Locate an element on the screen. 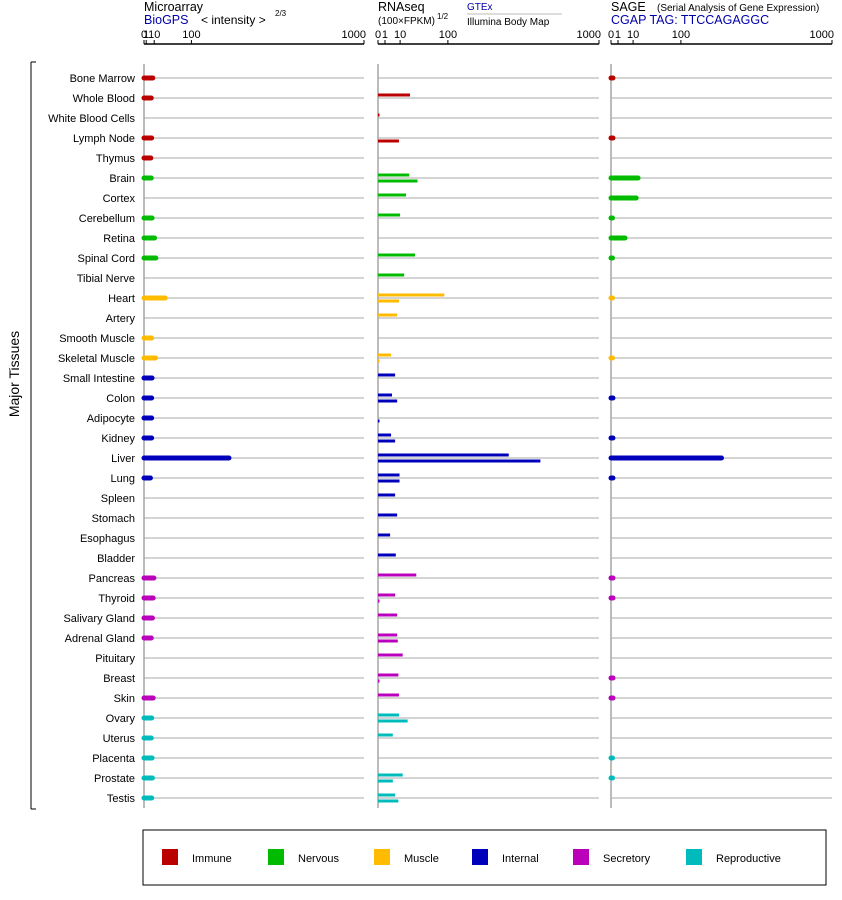 The image size is (842, 900). tissue-label-white-blood-cells: White Blood Cells is located at coordinates (91, 119).